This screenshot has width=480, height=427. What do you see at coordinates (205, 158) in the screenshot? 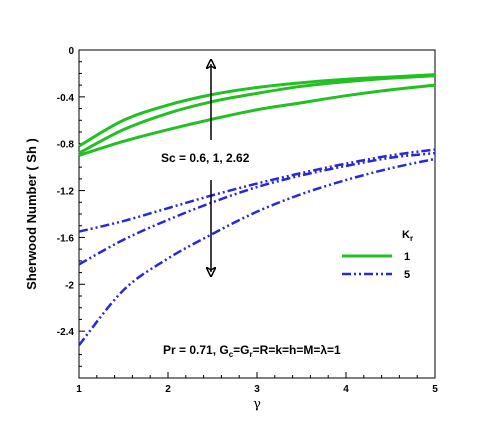
I see `sc-annotation: Sc = 0.6, 1, 2.62` at bounding box center [205, 158].